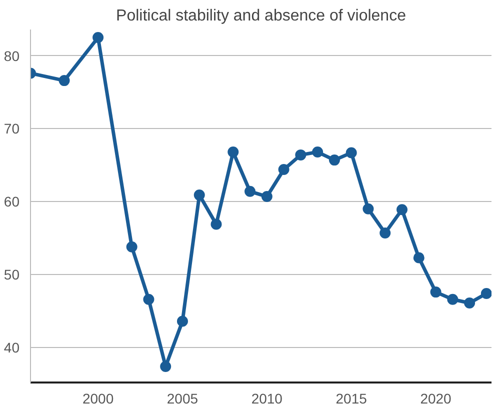  I want to click on x-tick-label: 2005, so click(182, 398).